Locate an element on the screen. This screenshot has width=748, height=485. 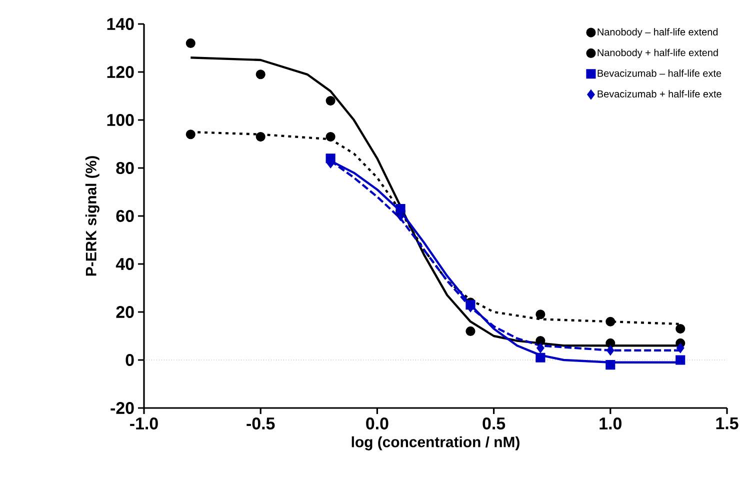
y-tick-label: 100 is located at coordinates (120, 120).